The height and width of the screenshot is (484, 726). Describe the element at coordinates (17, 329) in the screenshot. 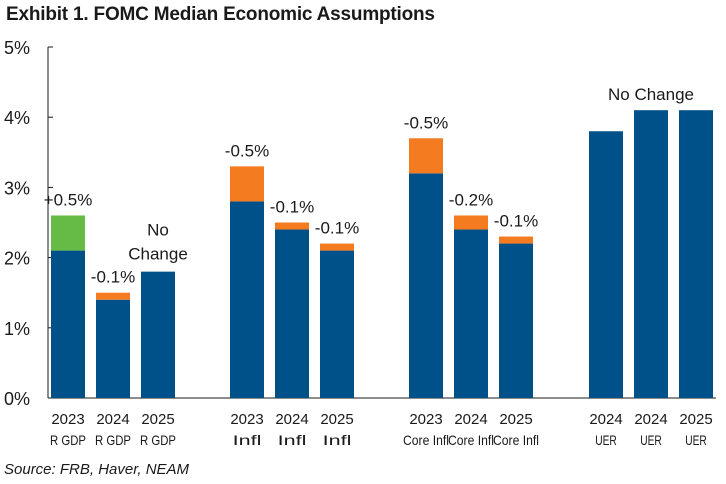

I see `y-tick-label: 1%` at that location.